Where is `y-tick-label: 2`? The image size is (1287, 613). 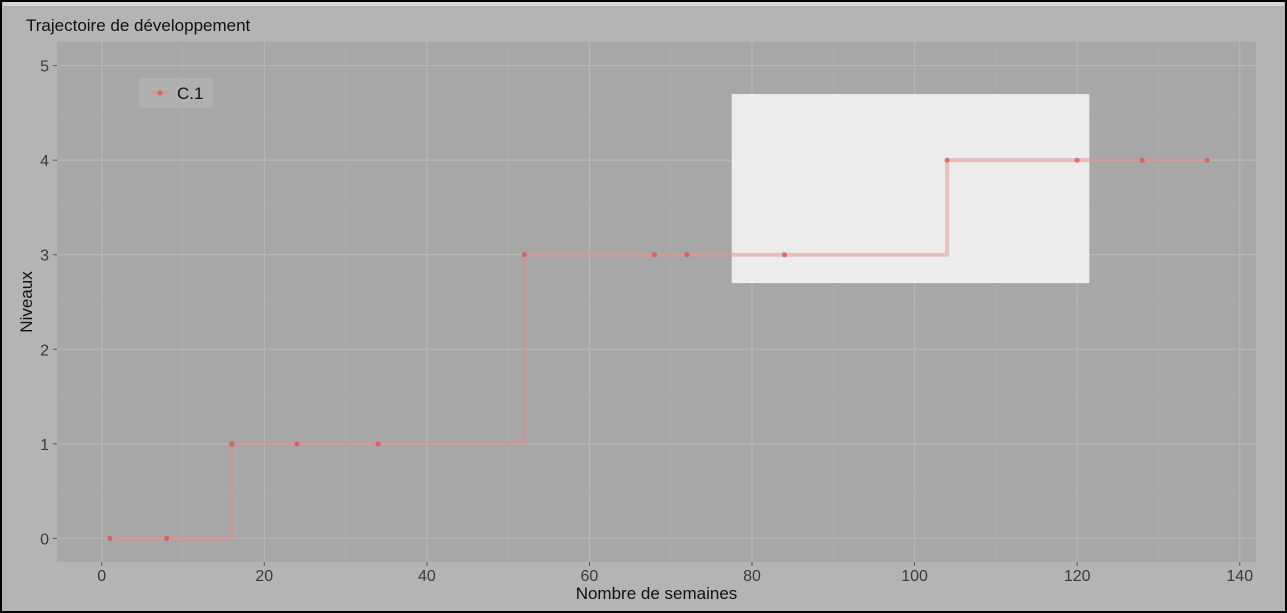
y-tick-label: 2 is located at coordinates (44, 350).